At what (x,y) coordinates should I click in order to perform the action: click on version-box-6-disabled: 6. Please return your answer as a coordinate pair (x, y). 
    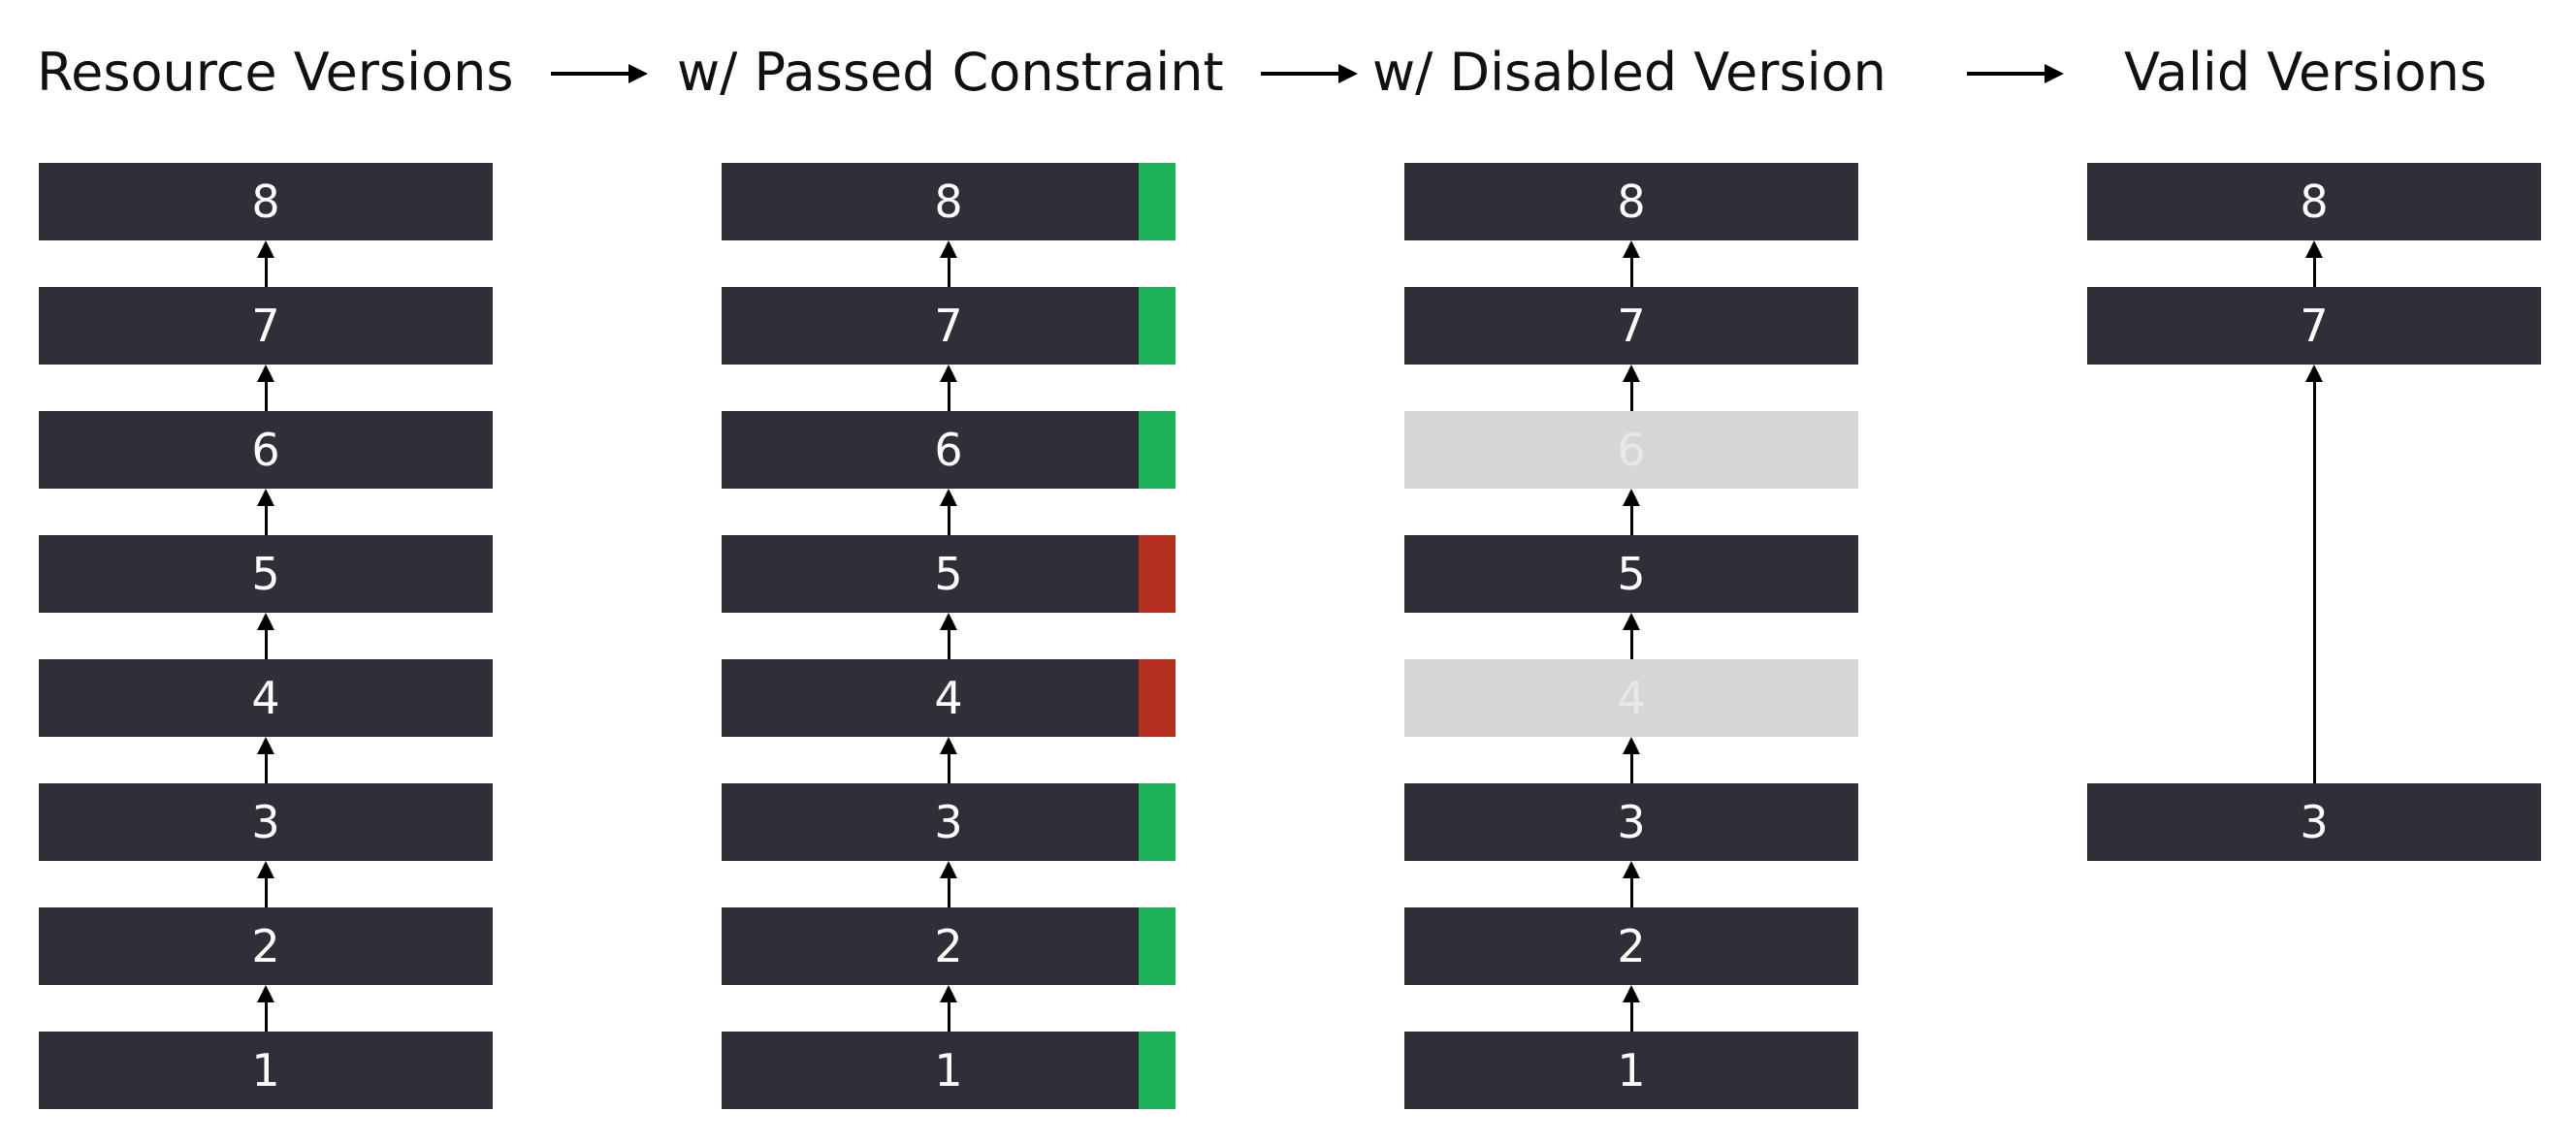
    Looking at the image, I should click on (1631, 450).